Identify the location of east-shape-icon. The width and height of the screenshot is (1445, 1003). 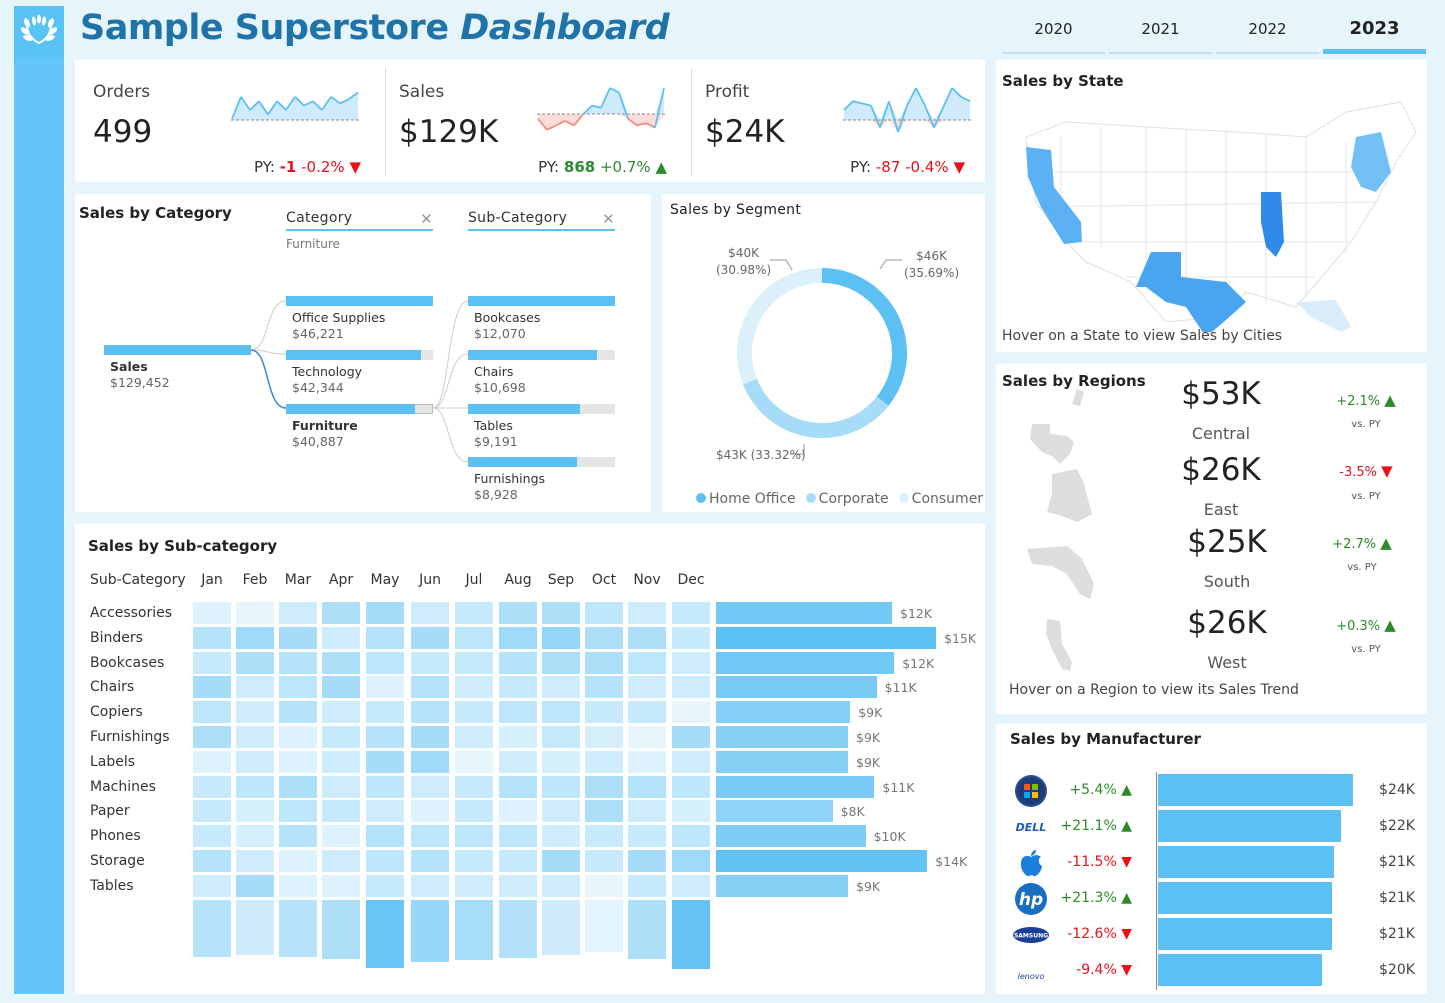
(1069, 495).